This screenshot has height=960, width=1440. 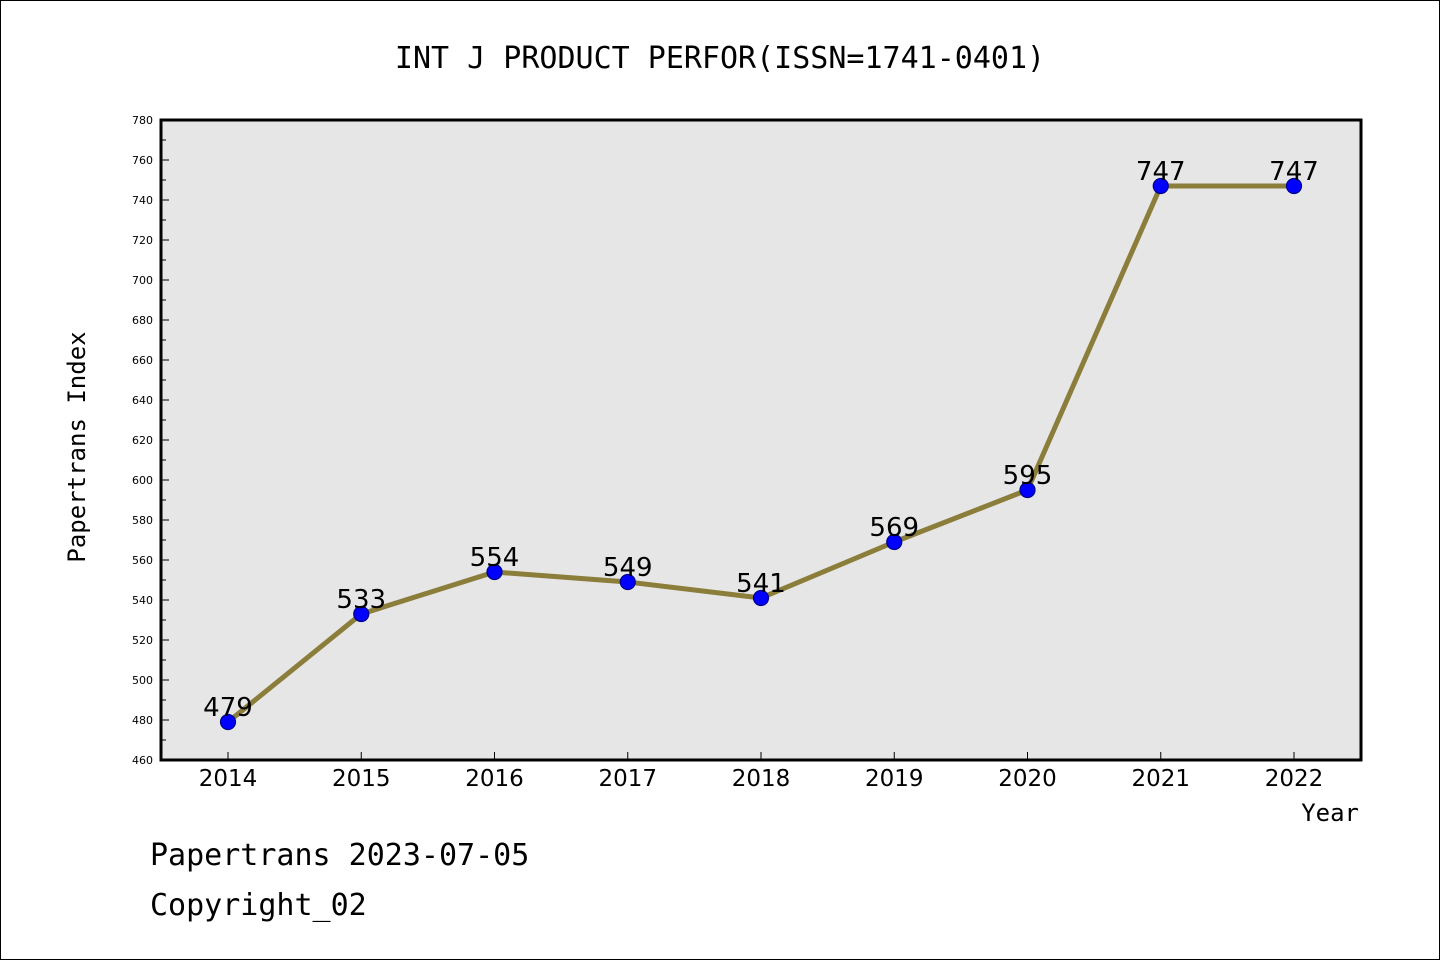 I want to click on x-tick-label: 2021, so click(x=1160, y=779).